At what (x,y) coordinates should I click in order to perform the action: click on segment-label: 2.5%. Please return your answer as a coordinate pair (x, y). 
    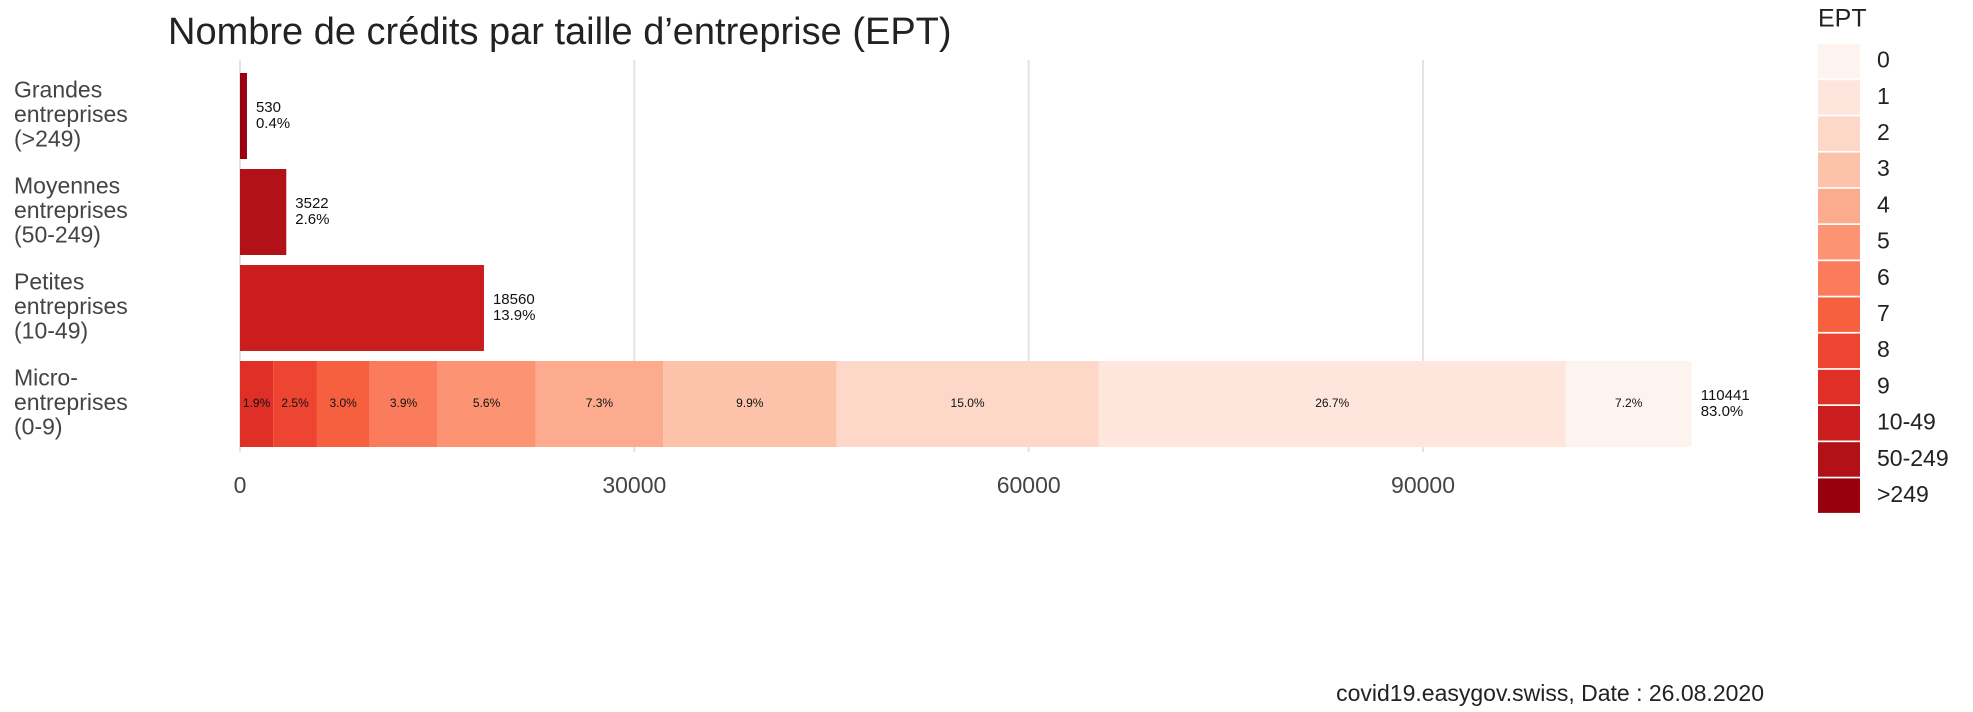
    Looking at the image, I should click on (295, 403).